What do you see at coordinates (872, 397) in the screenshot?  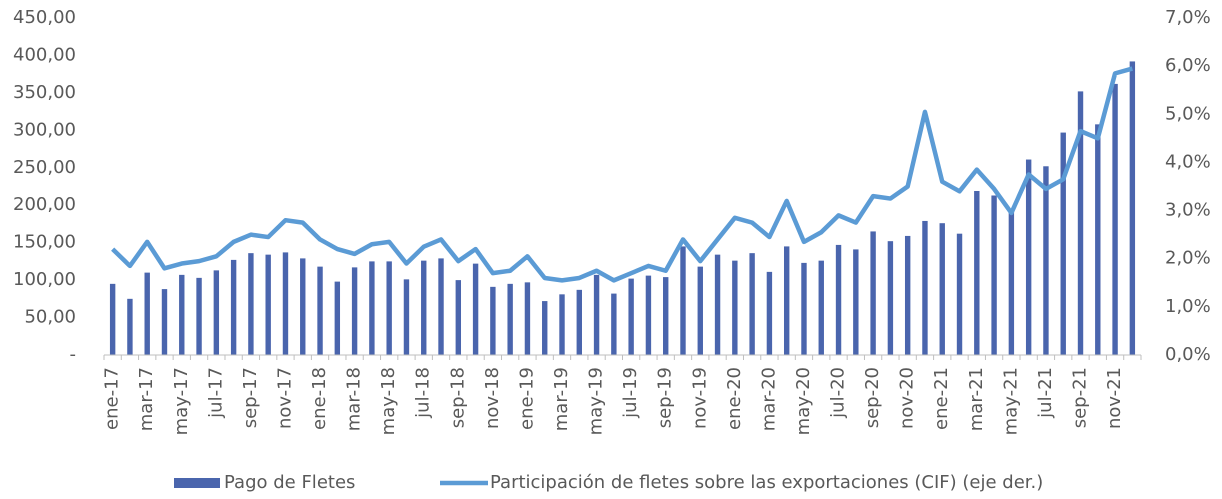 I see `x-tick-label: sep-20` at bounding box center [872, 397].